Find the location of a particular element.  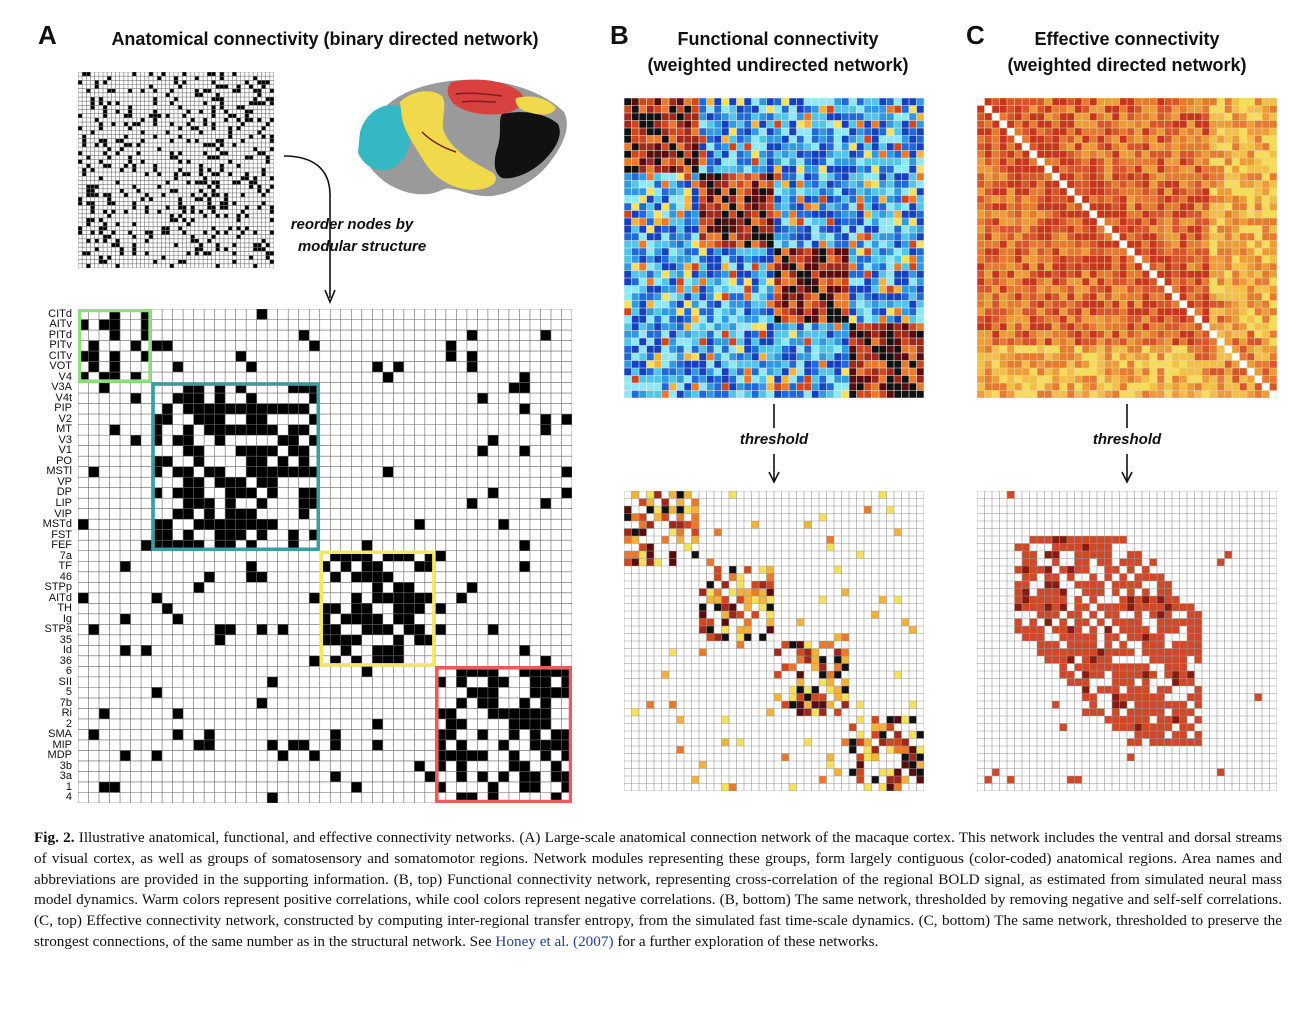

brain-black-region is located at coordinates (527, 145).